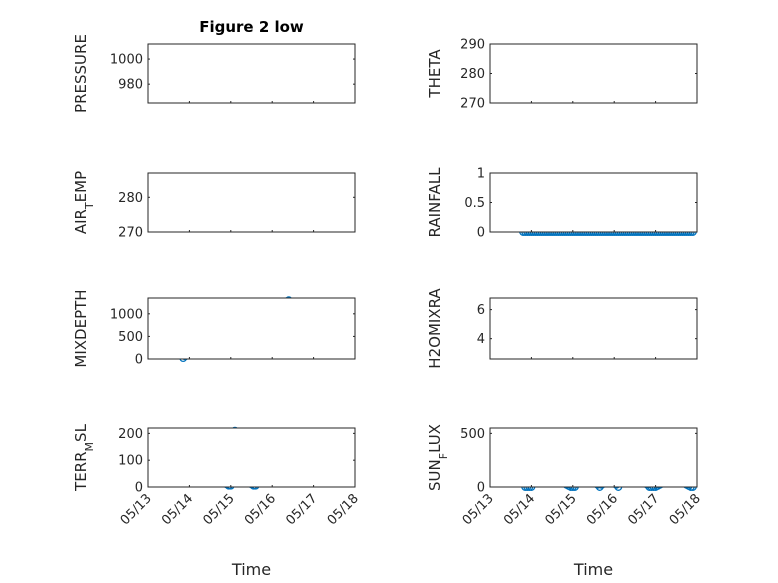  I want to click on sun-flux-xtick-label: 05/13, so click(478, 509).